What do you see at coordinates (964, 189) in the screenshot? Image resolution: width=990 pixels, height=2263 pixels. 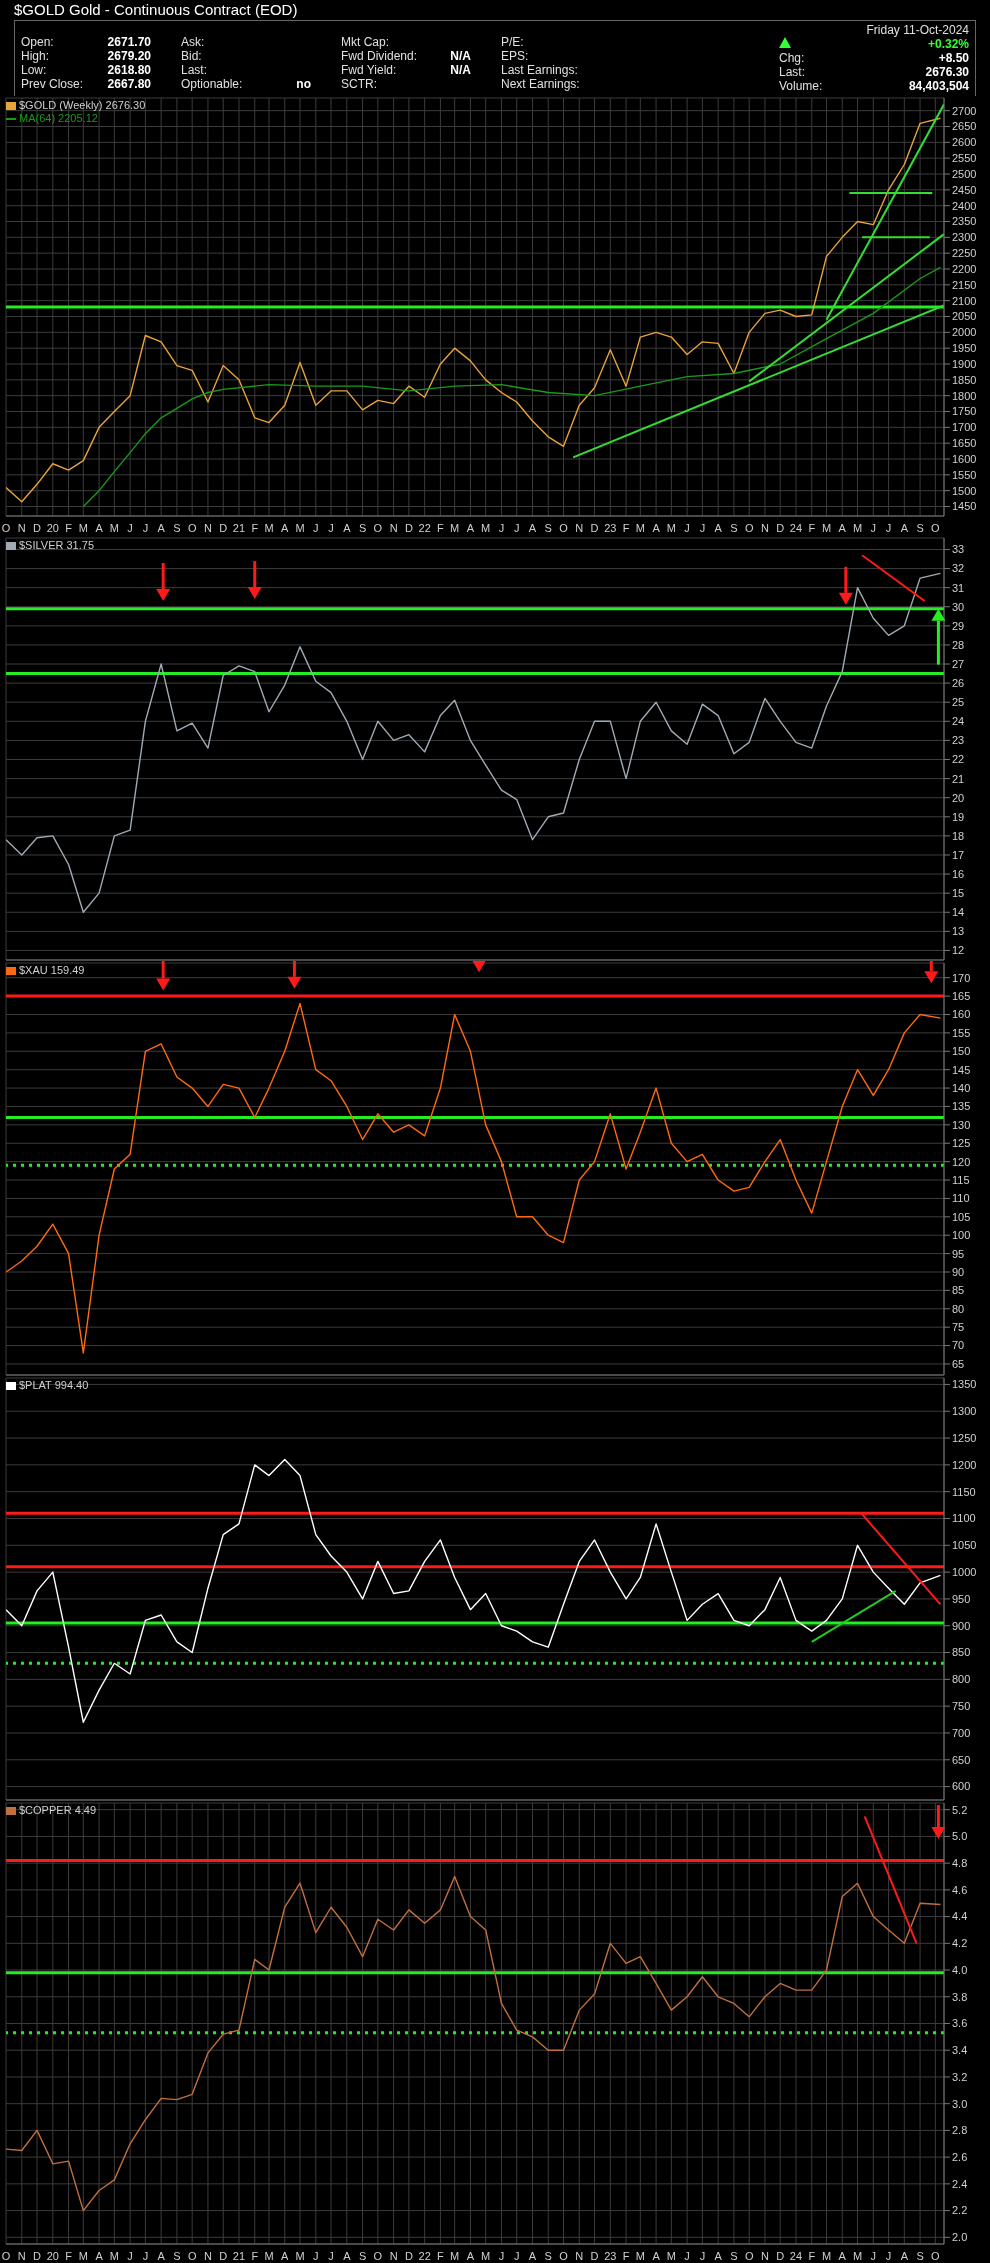 I see `y-tick-label: 2450` at bounding box center [964, 189].